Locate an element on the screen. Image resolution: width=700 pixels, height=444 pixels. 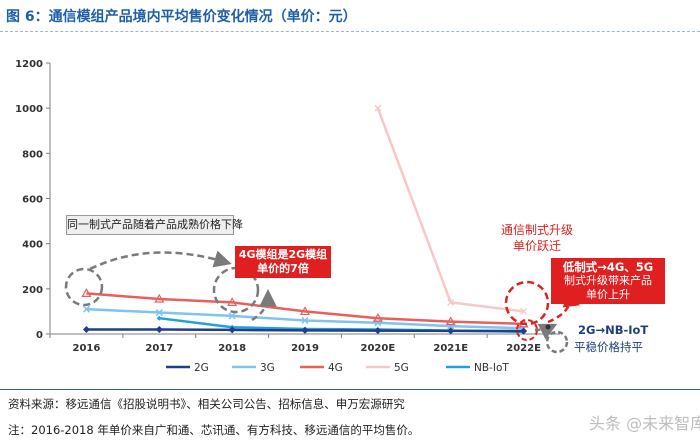
upgrade-line2: 单价跃迁 is located at coordinates (536, 246).